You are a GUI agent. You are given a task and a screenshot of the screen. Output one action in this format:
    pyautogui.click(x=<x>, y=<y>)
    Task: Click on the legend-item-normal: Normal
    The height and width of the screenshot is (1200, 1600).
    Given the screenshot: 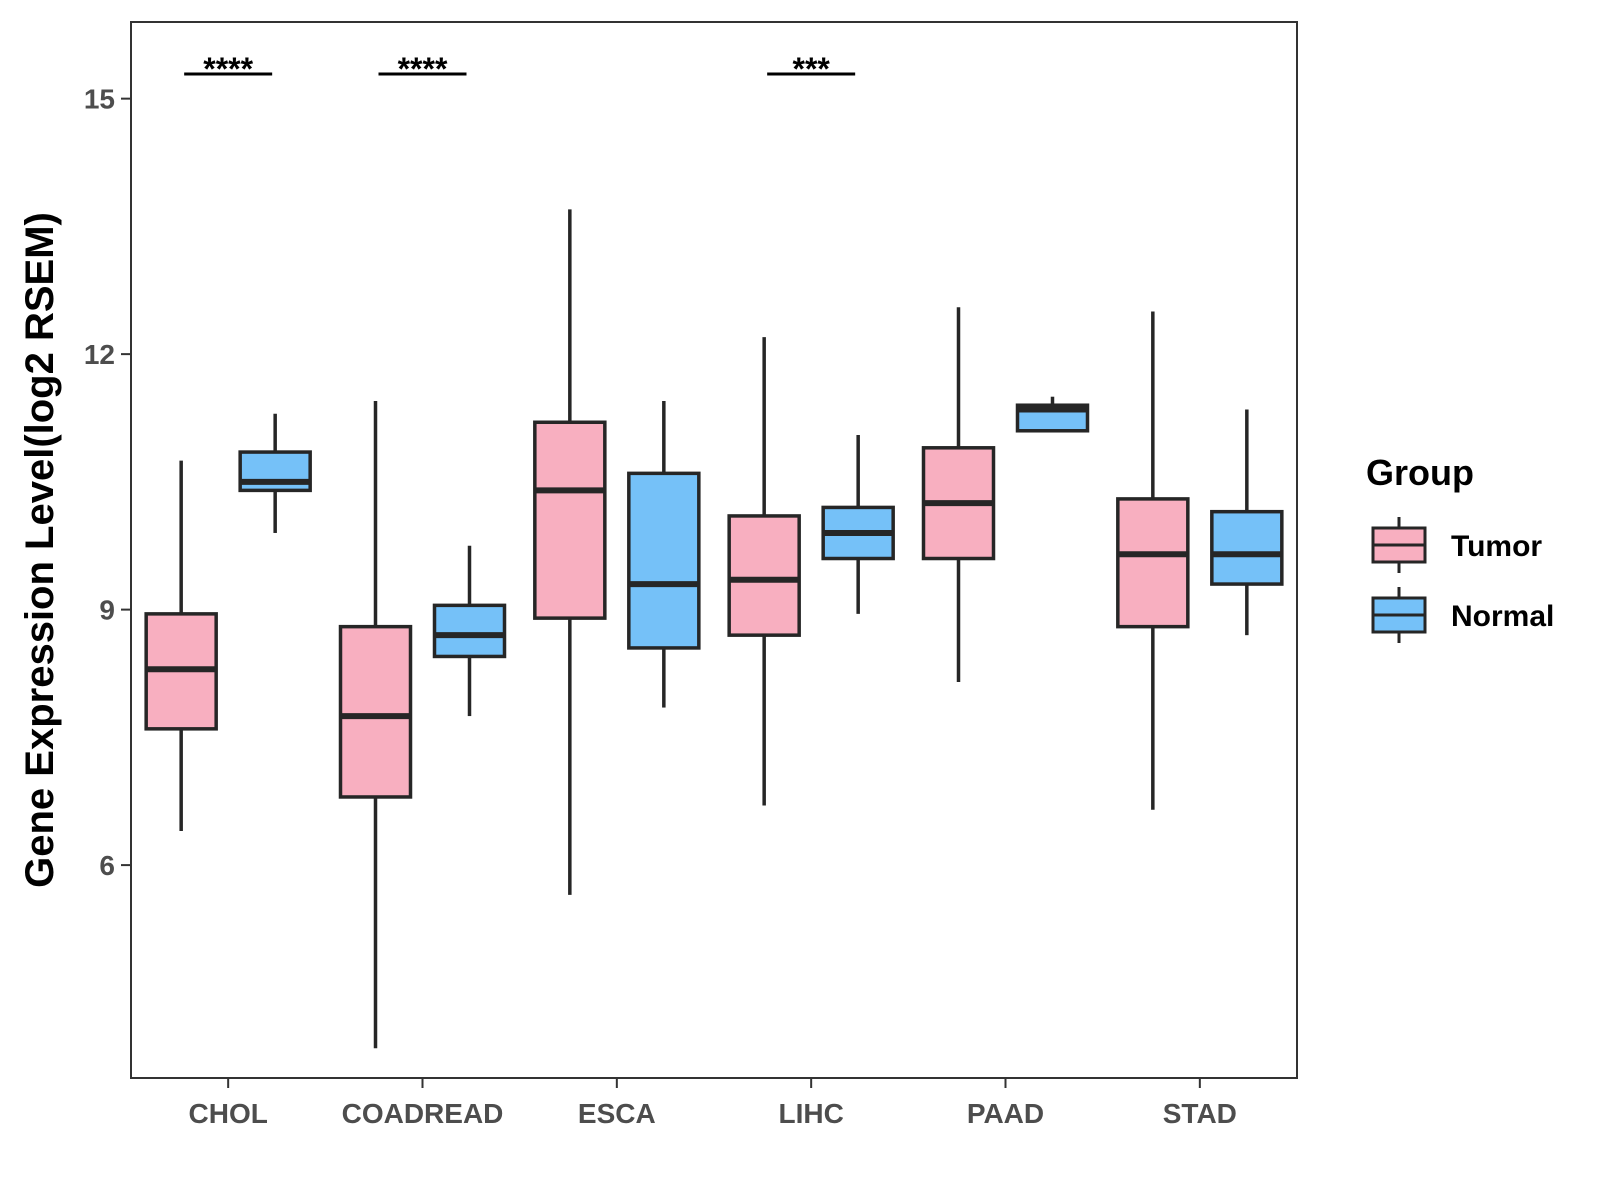 What is the action you would take?
    pyautogui.click(x=1462, y=615)
    